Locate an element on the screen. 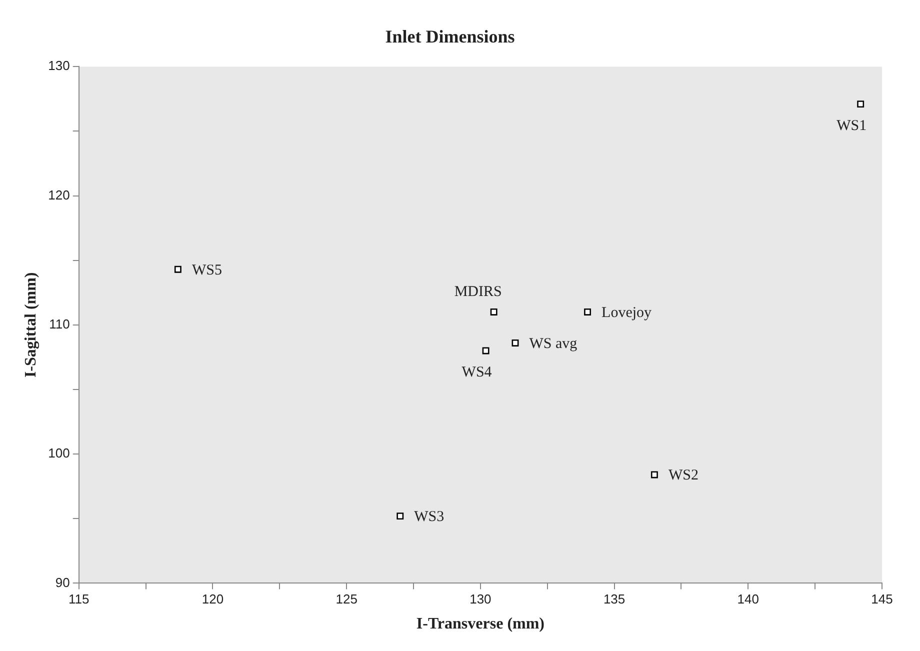  x-tick-label: 145 is located at coordinates (882, 599).